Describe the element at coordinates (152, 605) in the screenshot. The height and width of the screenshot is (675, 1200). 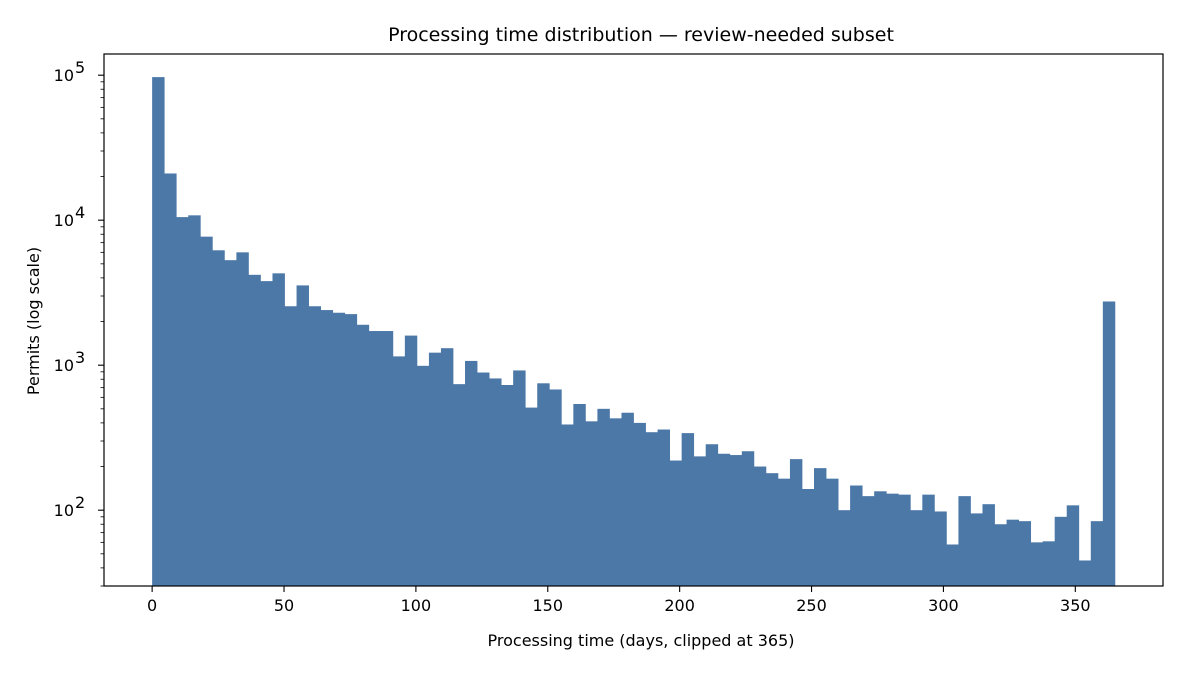
I see `x-tick-label: 0` at that location.